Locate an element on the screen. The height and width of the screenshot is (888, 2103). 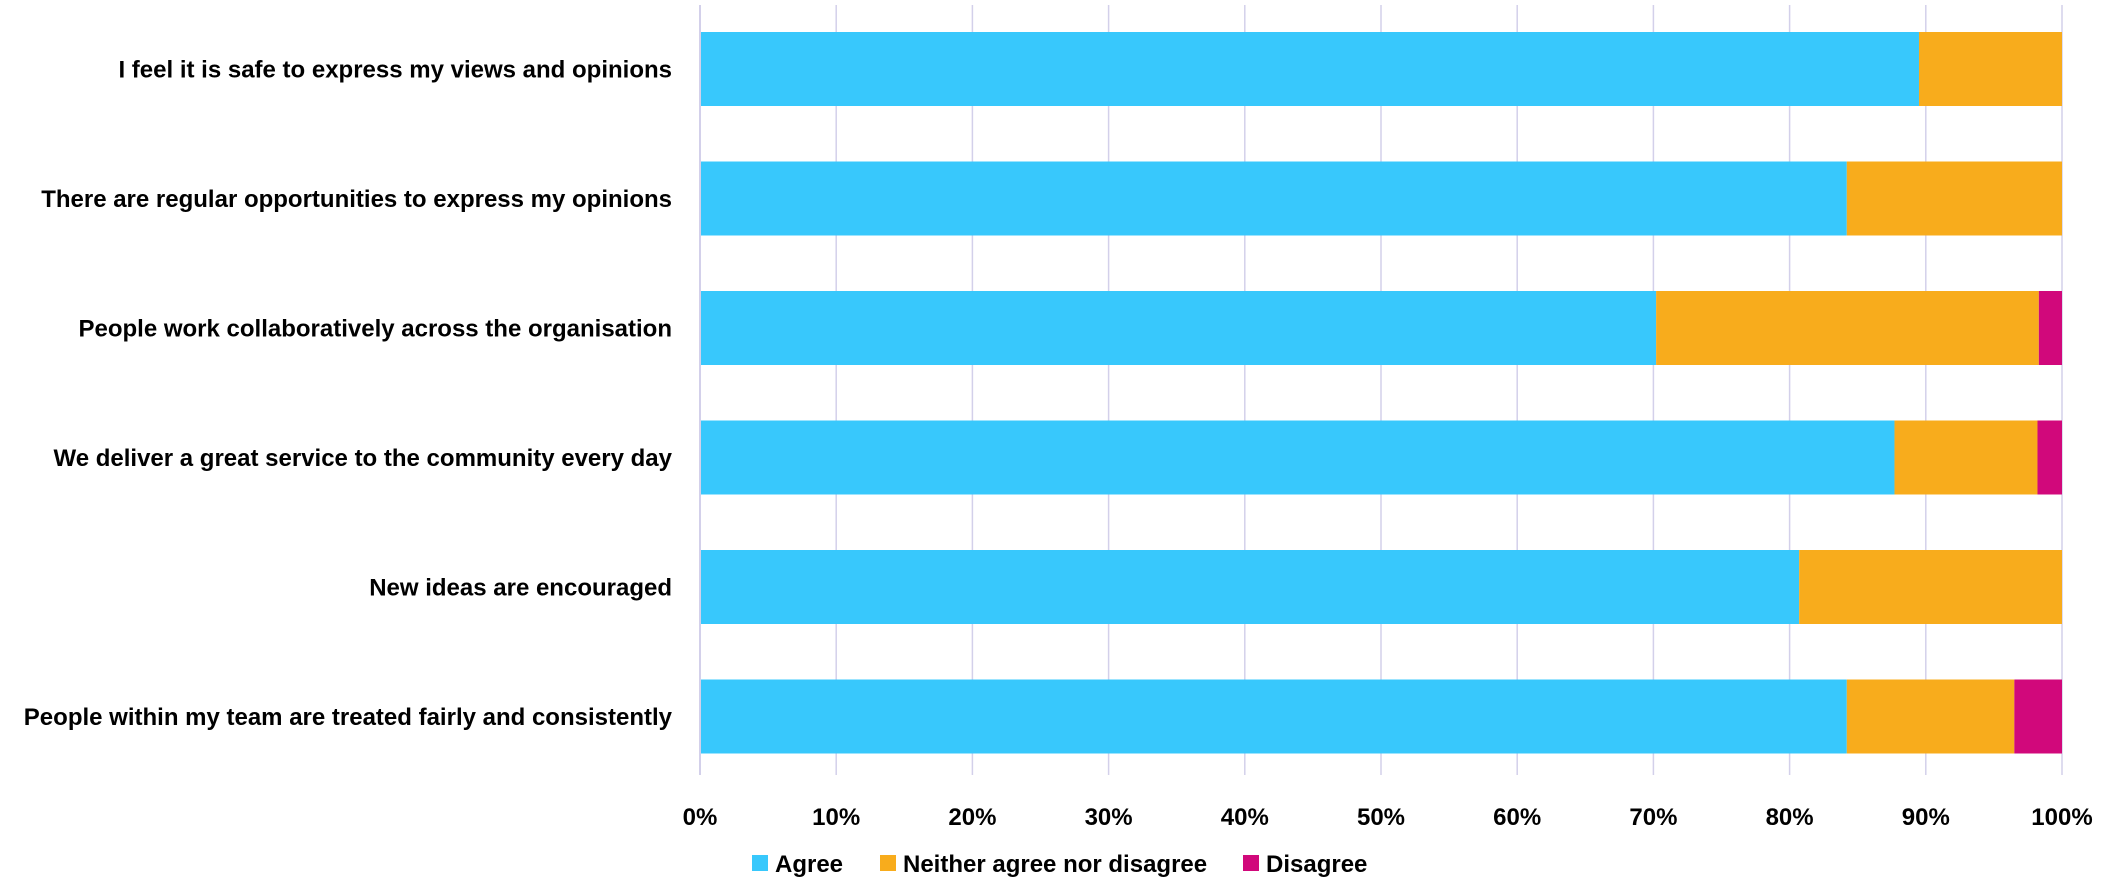
legend-label: Disagree is located at coordinates (1316, 864).